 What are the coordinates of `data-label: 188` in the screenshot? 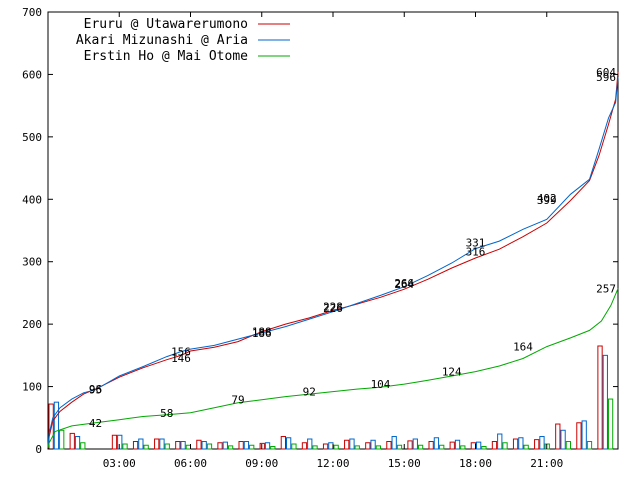 It's located at (262, 332).